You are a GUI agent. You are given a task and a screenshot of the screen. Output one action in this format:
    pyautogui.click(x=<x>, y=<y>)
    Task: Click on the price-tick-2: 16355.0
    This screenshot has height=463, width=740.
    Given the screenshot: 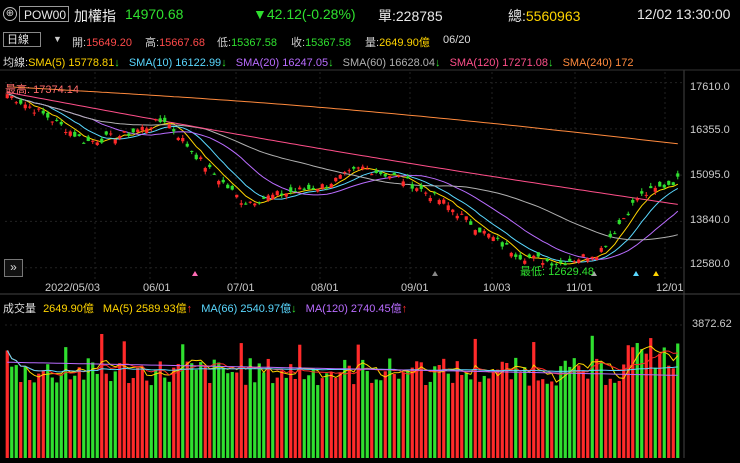 What is the action you would take?
    pyautogui.click(x=710, y=130)
    